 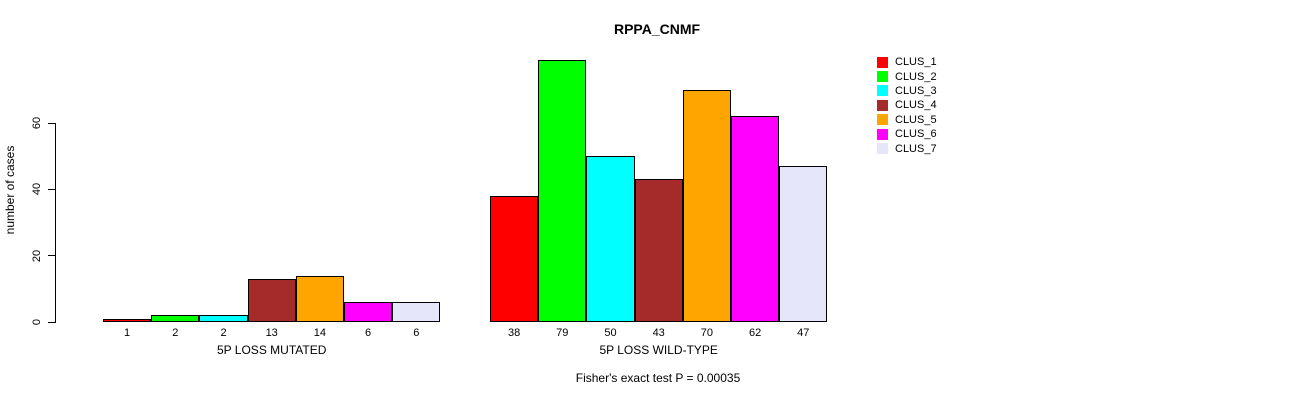 What do you see at coordinates (916, 76) in the screenshot?
I see `legend-item-label: CLUS_2` at bounding box center [916, 76].